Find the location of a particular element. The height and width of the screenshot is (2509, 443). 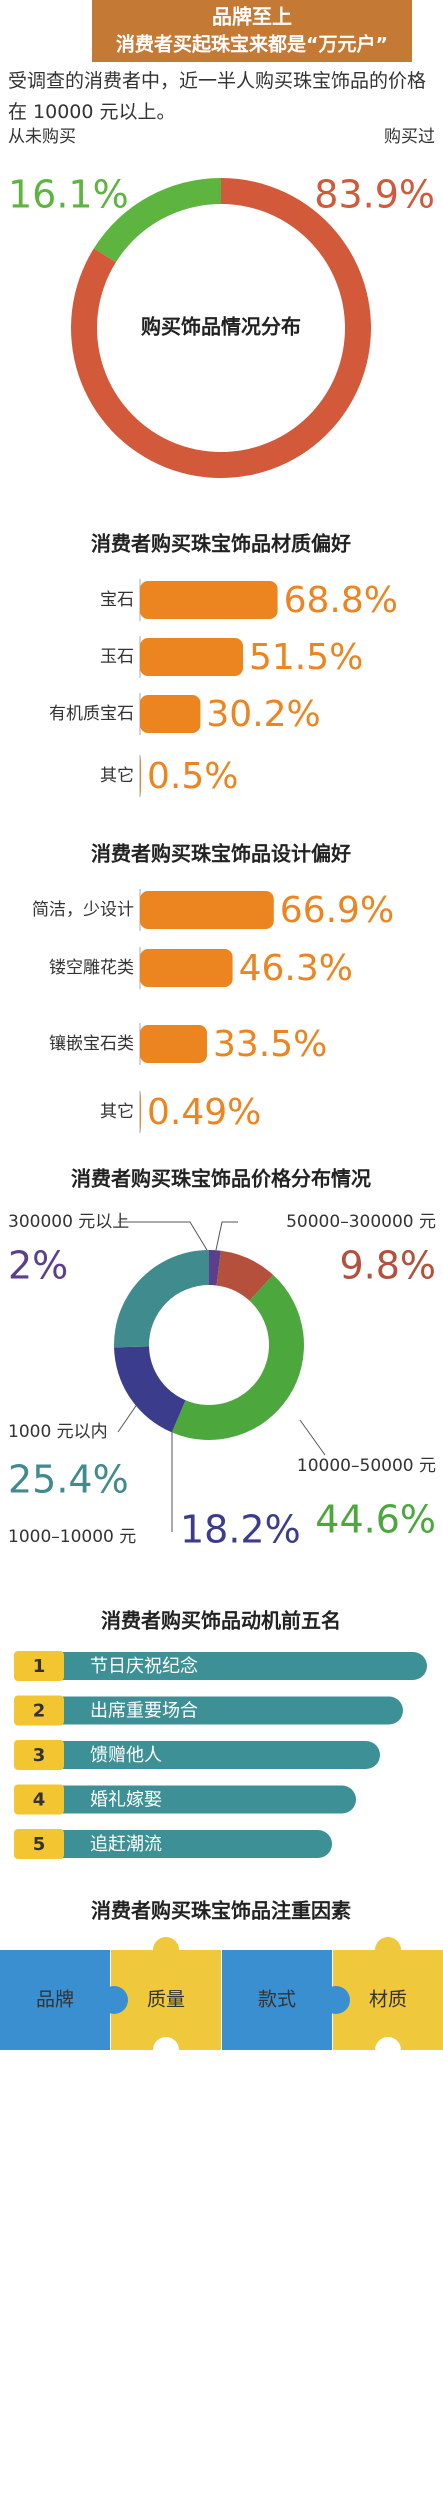

rank-number: 1 is located at coordinates (39, 1666).